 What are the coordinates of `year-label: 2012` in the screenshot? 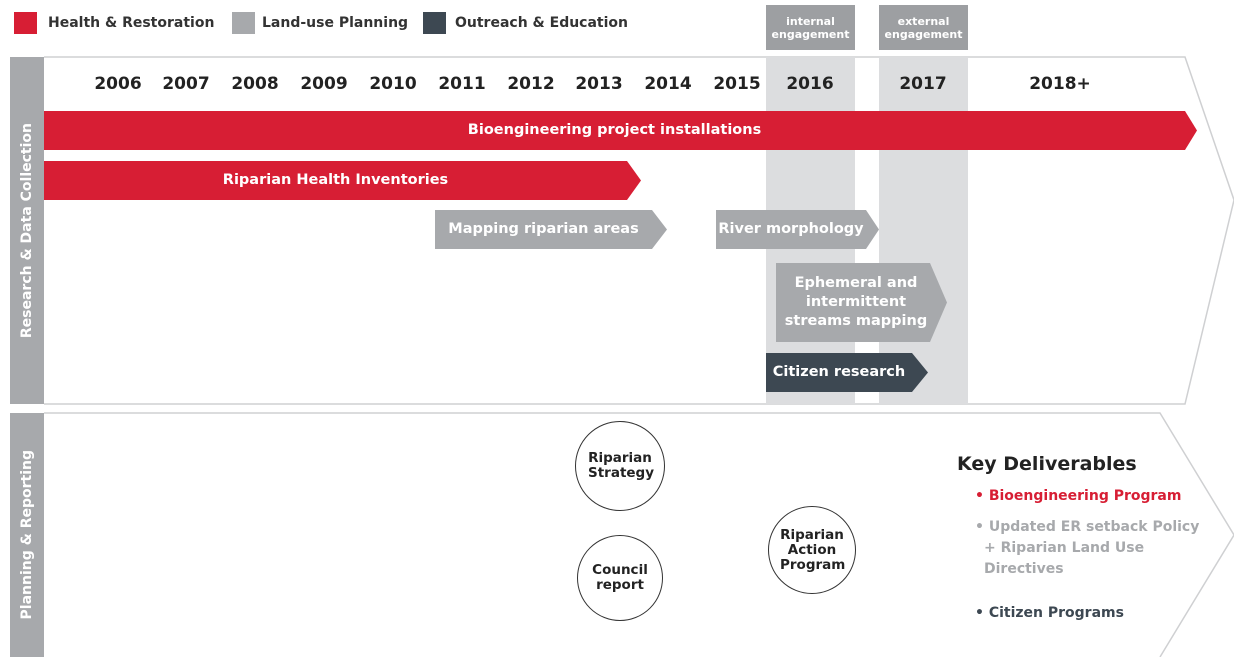 It's located at (531, 84).